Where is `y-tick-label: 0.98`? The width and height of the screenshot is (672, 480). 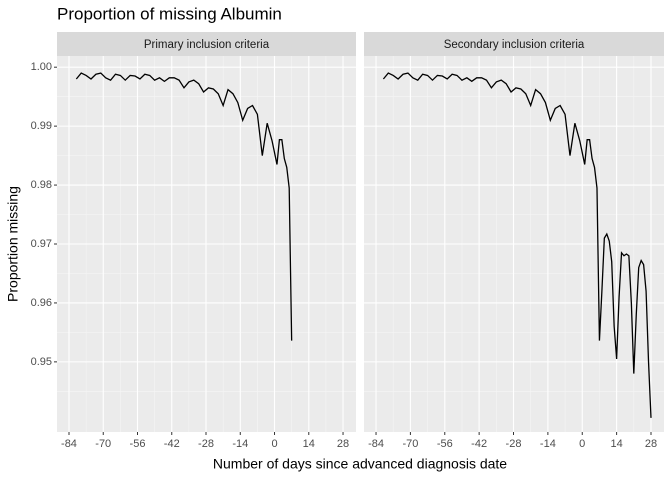 y-tick-label: 0.98 is located at coordinates (41, 185).